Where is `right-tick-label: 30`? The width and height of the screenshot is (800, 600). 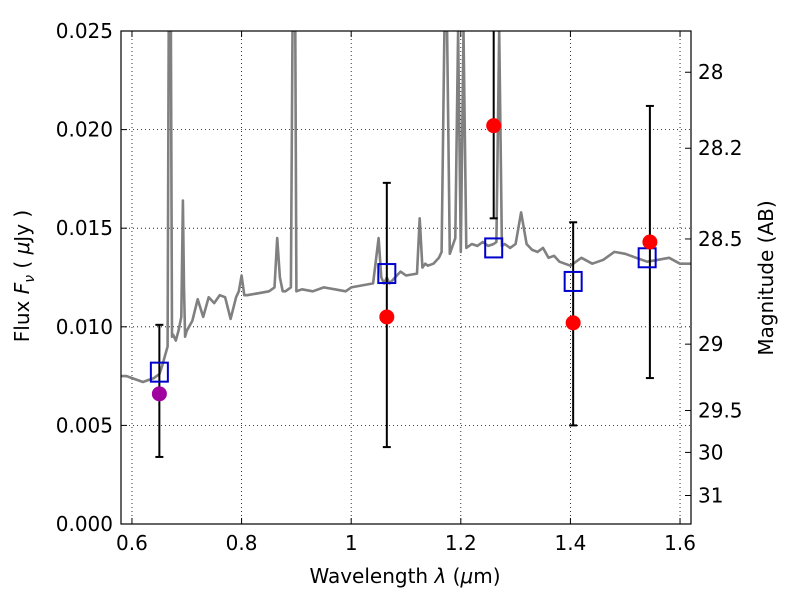
right-tick-label: 30 is located at coordinates (710, 452).